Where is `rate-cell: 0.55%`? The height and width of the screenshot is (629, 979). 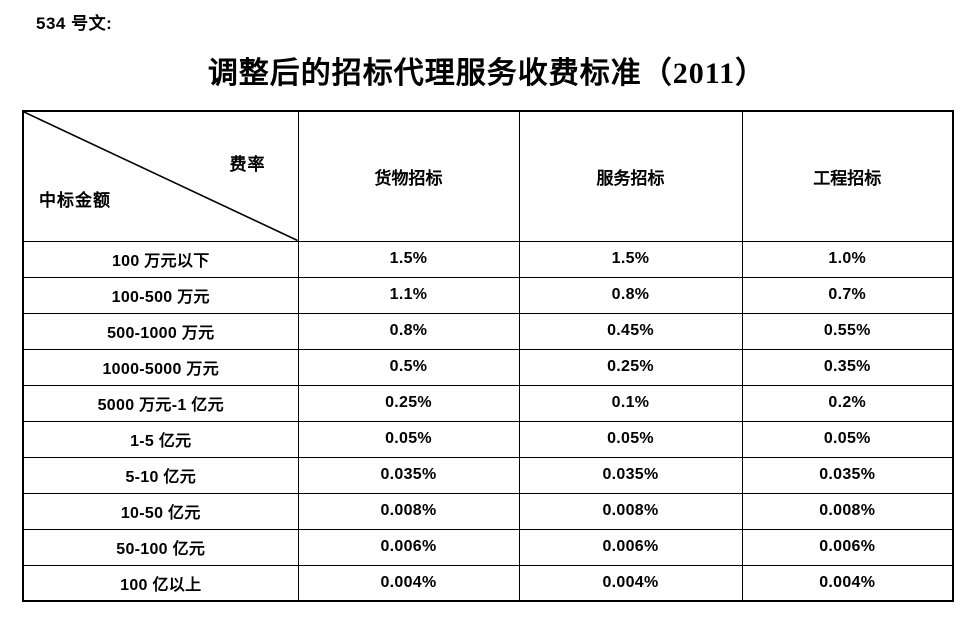
rate-cell: 0.55% is located at coordinates (847, 331).